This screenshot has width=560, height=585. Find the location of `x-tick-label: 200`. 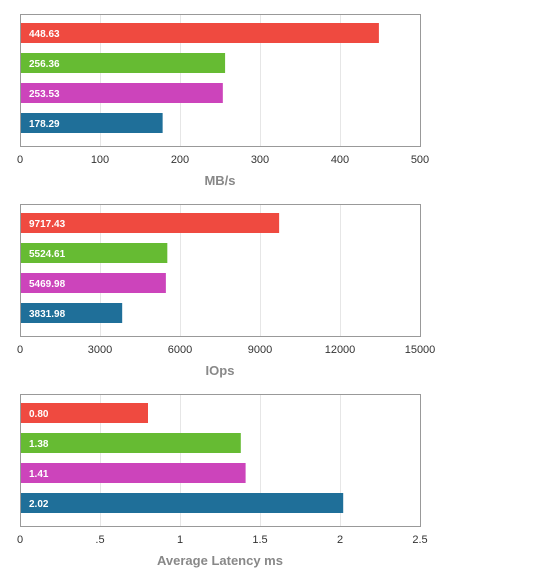

x-tick-label: 200 is located at coordinates (180, 160).